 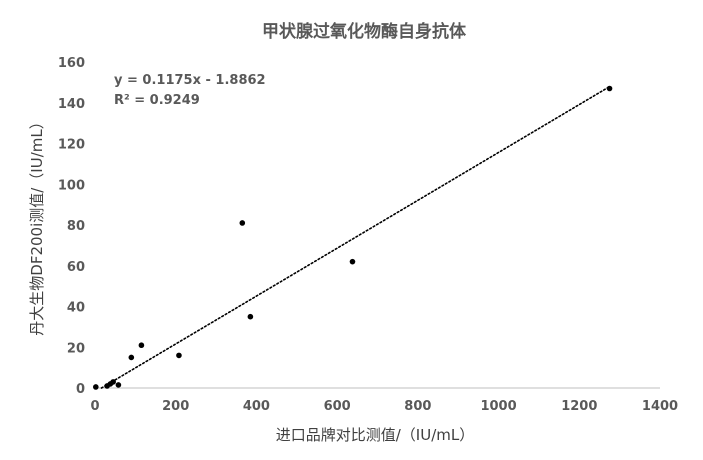 I want to click on y-tick-label: 80, so click(x=76, y=226).